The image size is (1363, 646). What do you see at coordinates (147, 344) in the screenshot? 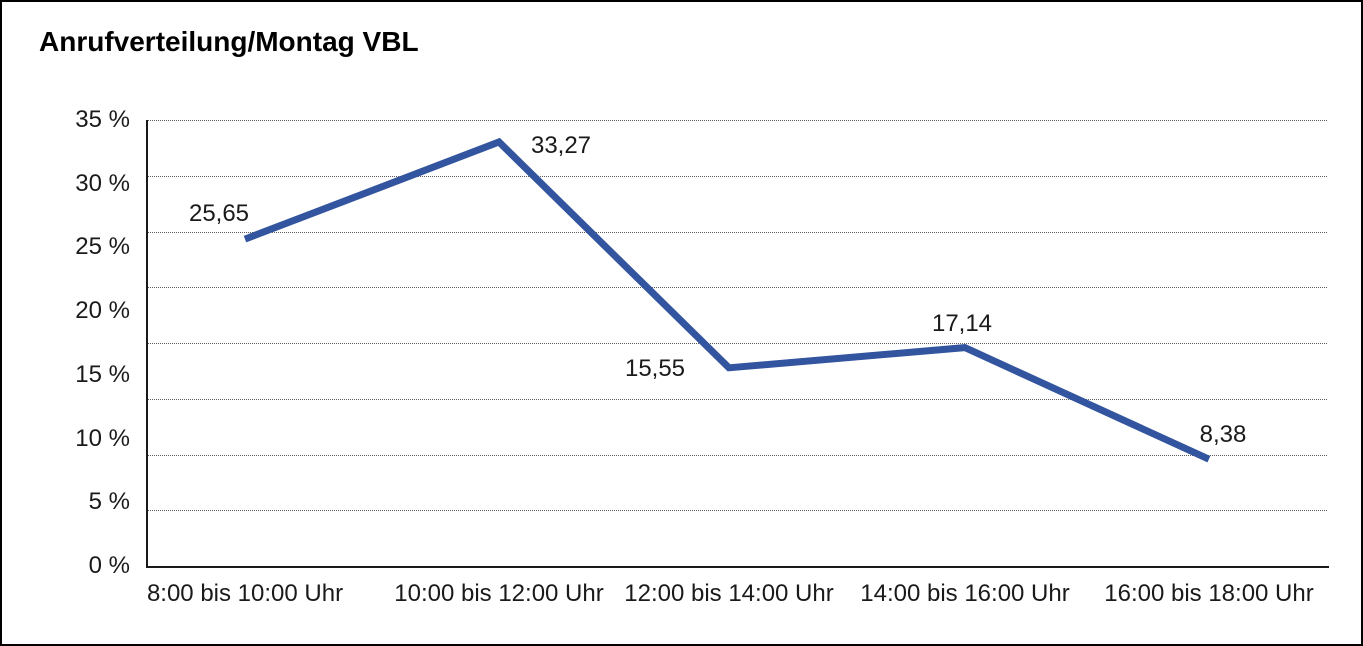
I see `y-axis-line` at bounding box center [147, 344].